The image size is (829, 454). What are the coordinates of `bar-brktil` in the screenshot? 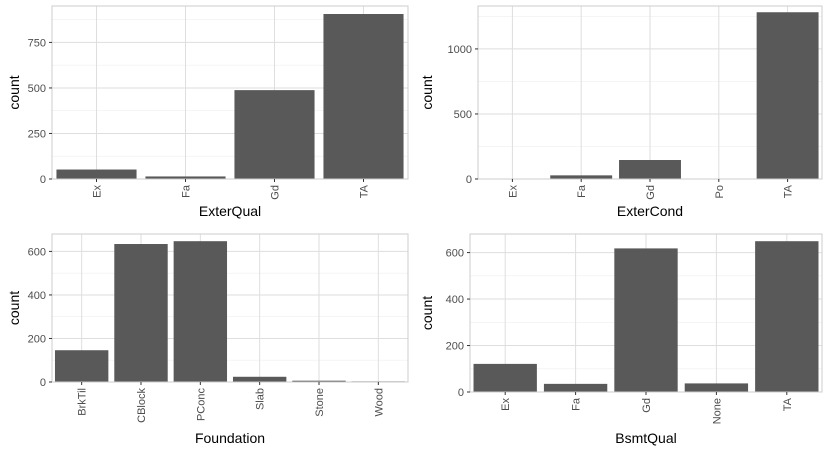 It's located at (81, 366).